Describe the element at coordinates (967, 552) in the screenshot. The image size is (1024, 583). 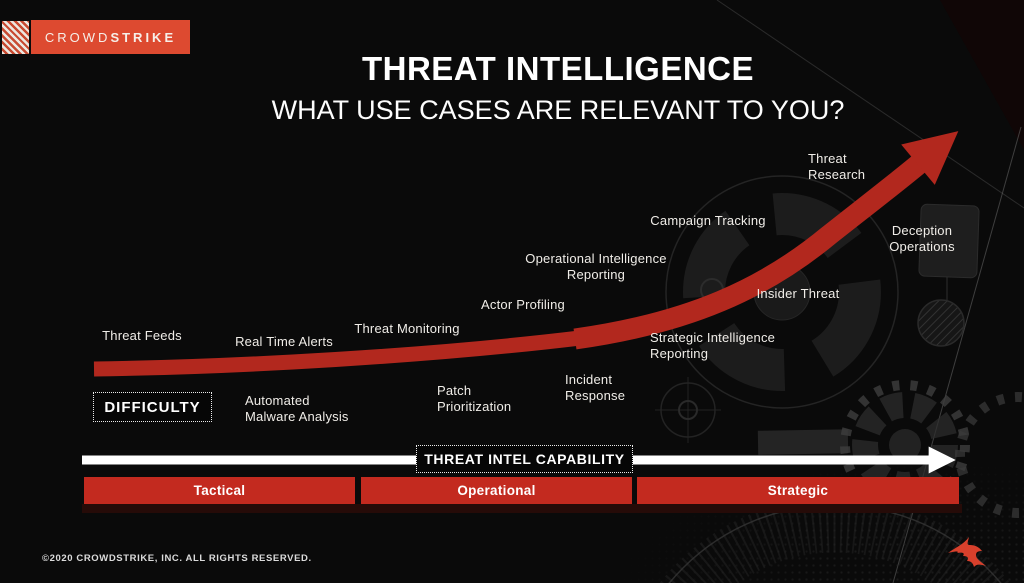
I see `falcon-logo-icon` at that location.